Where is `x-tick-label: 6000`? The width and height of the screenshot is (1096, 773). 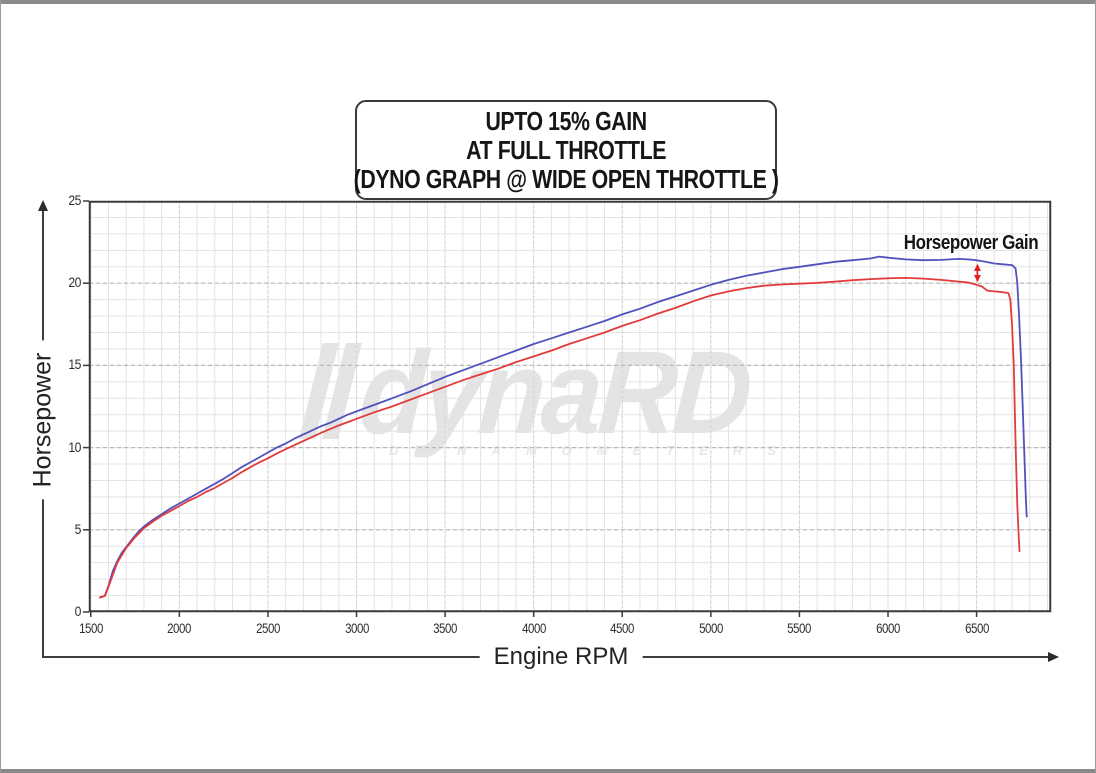 x-tick-label: 6000 is located at coordinates (888, 628).